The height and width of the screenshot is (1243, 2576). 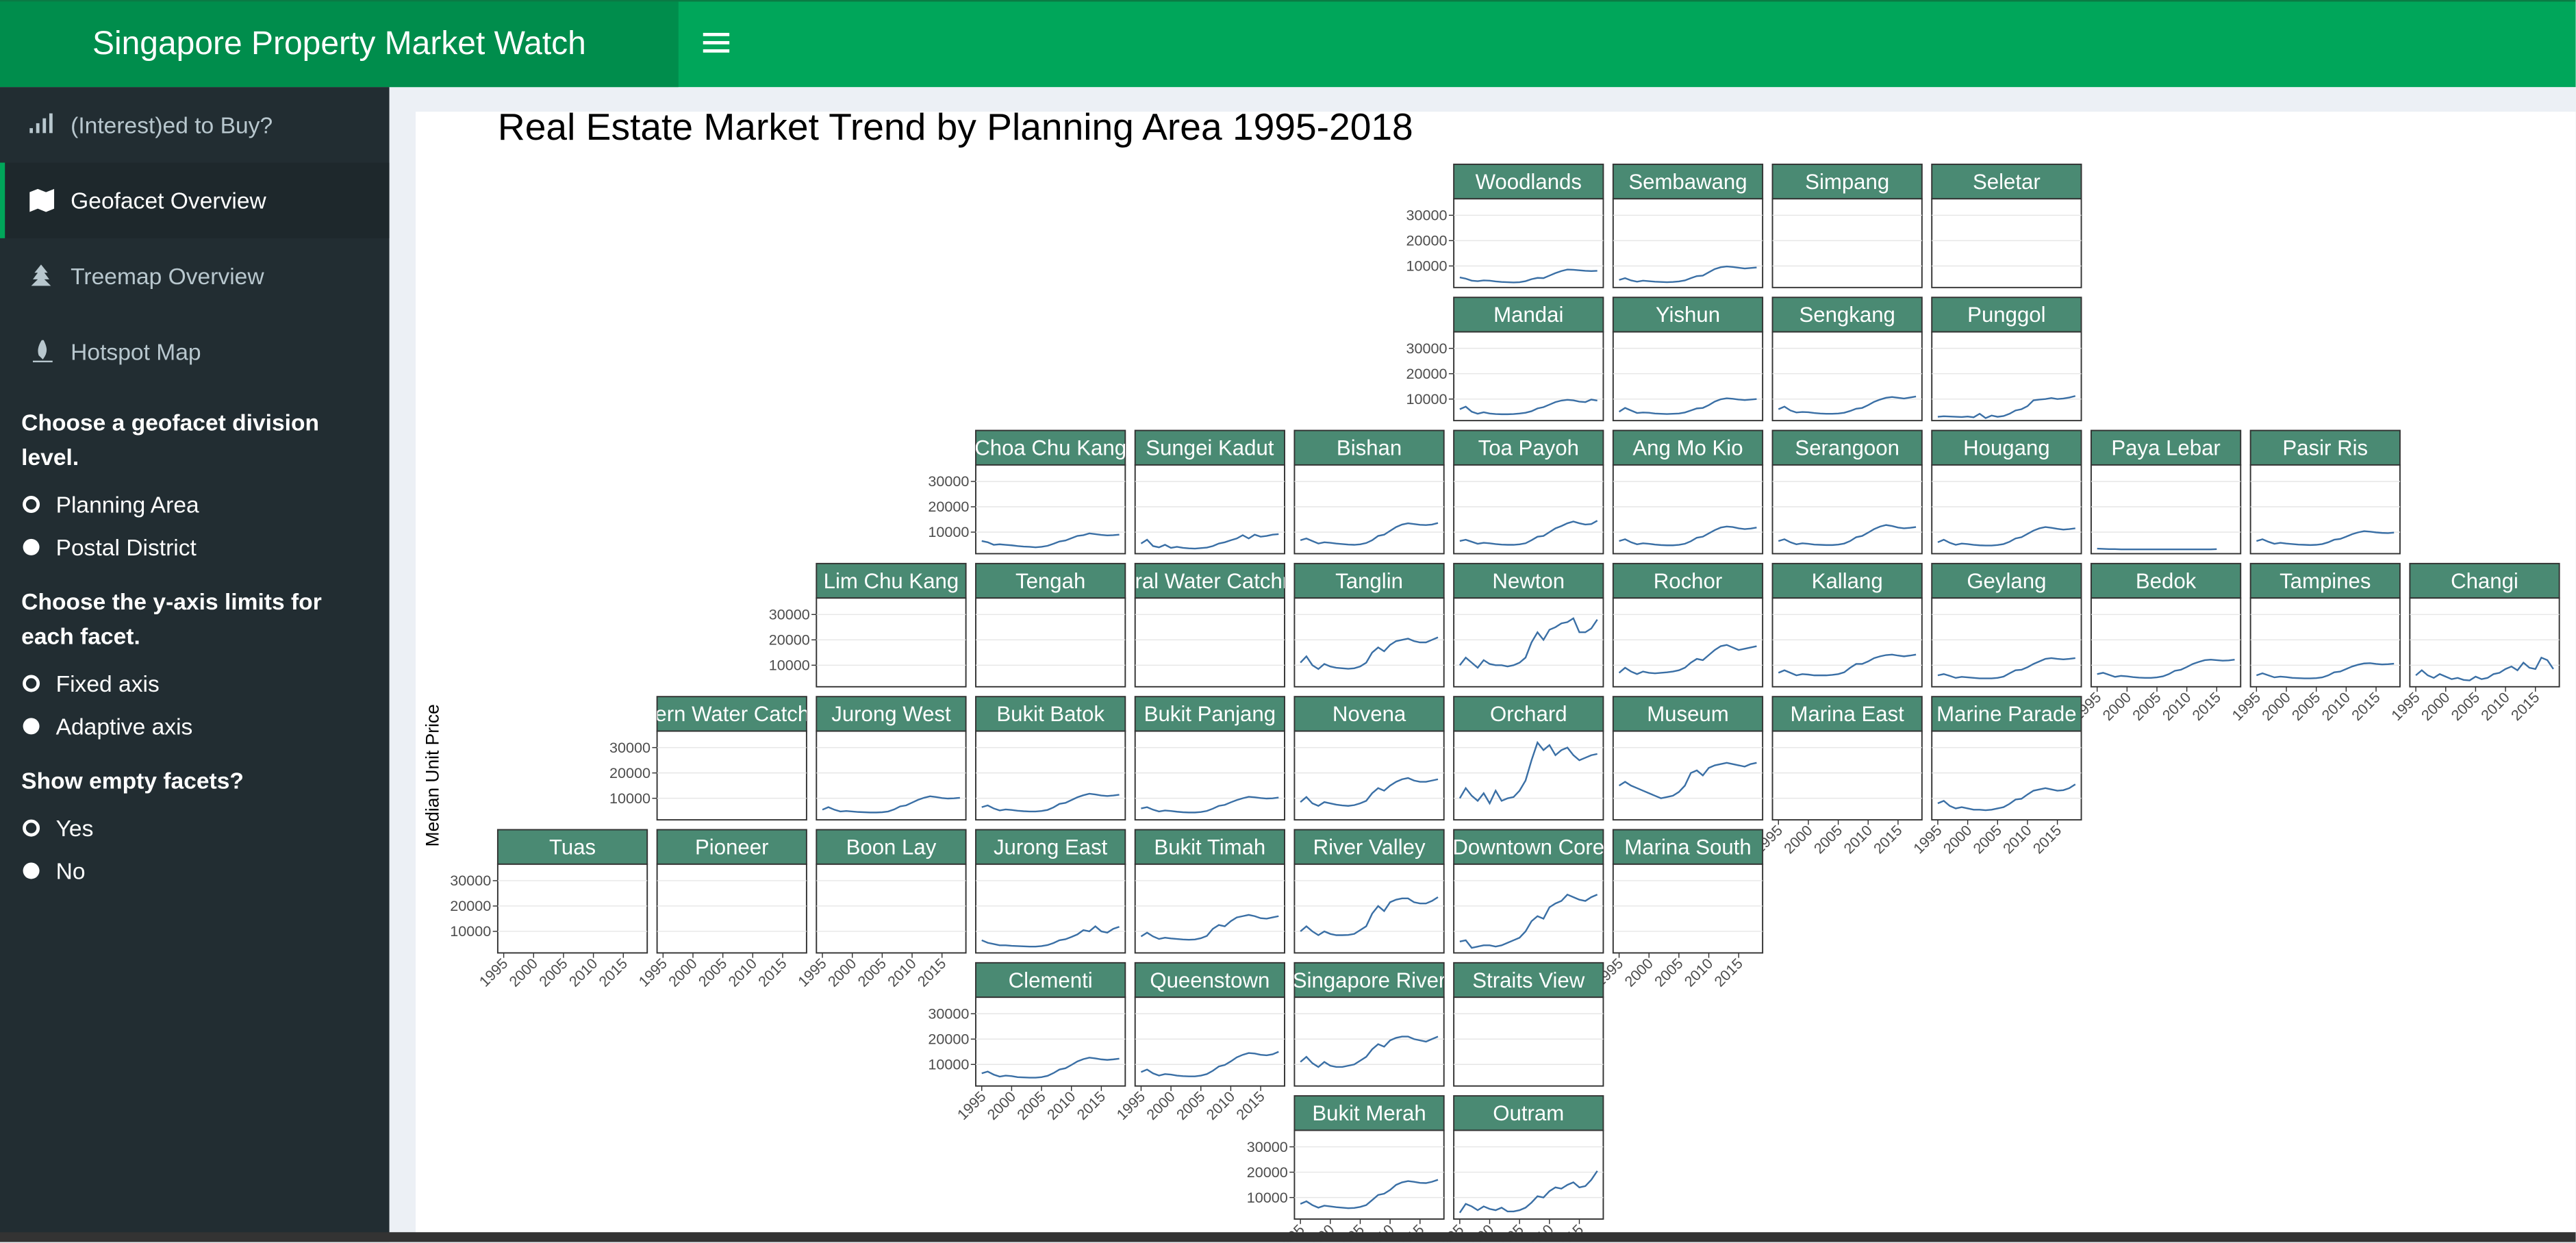 I want to click on radio-option: Adaptive axis, so click(x=194, y=726).